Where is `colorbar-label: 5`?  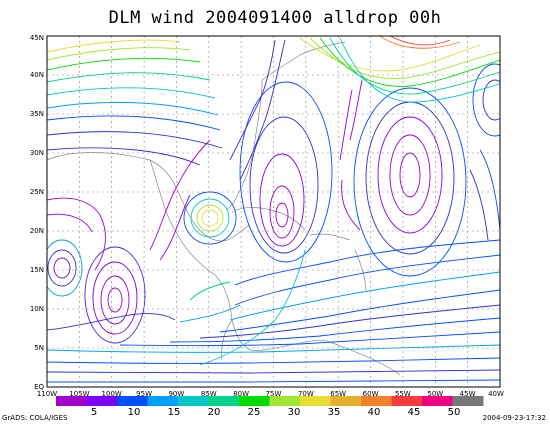 colorbar-label: 5 is located at coordinates (94, 412).